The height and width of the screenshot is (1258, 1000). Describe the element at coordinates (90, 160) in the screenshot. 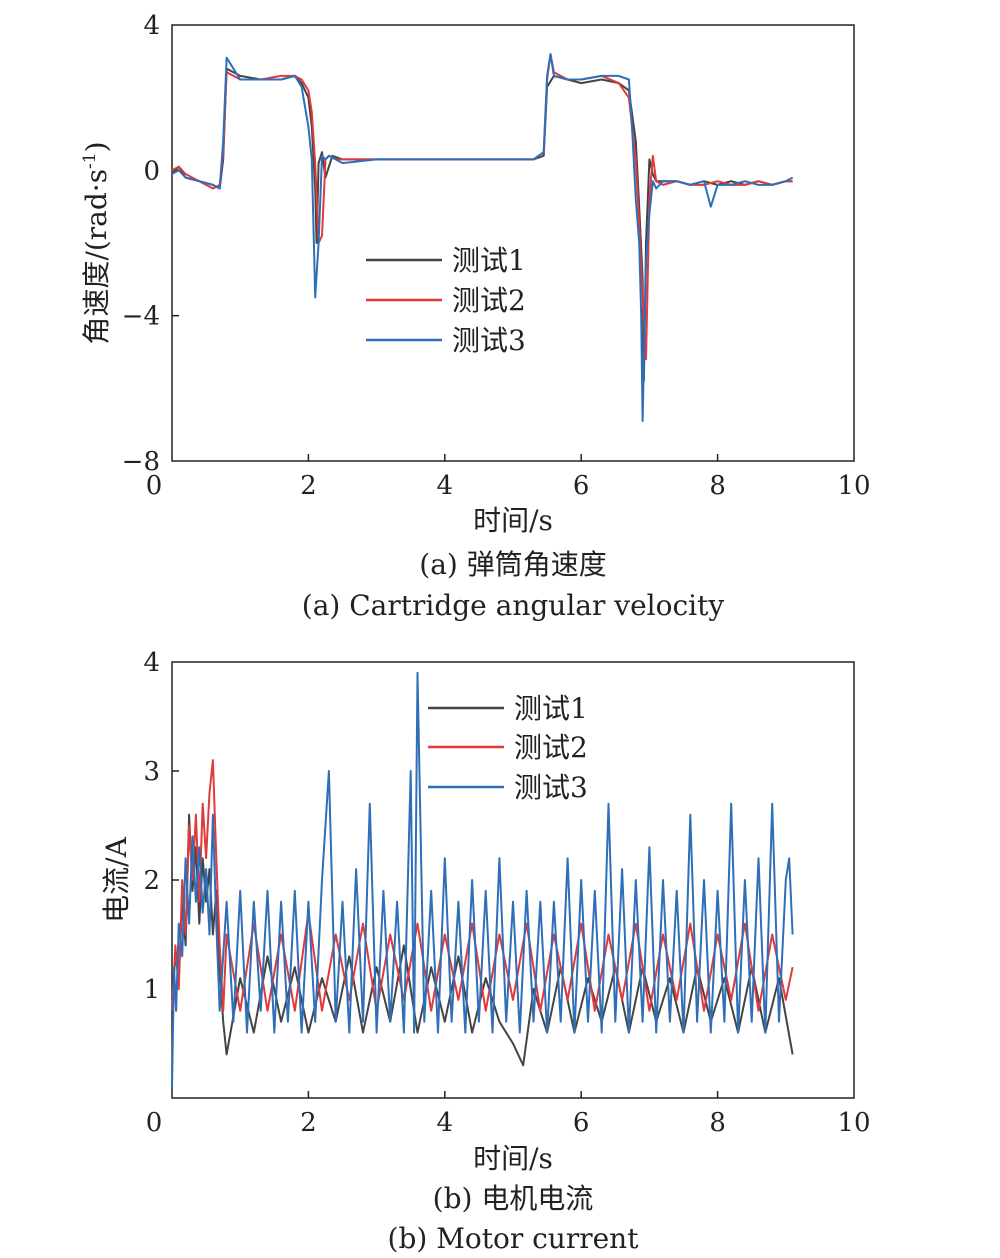

I see `chart-a-ylabel-sup: -1` at that location.